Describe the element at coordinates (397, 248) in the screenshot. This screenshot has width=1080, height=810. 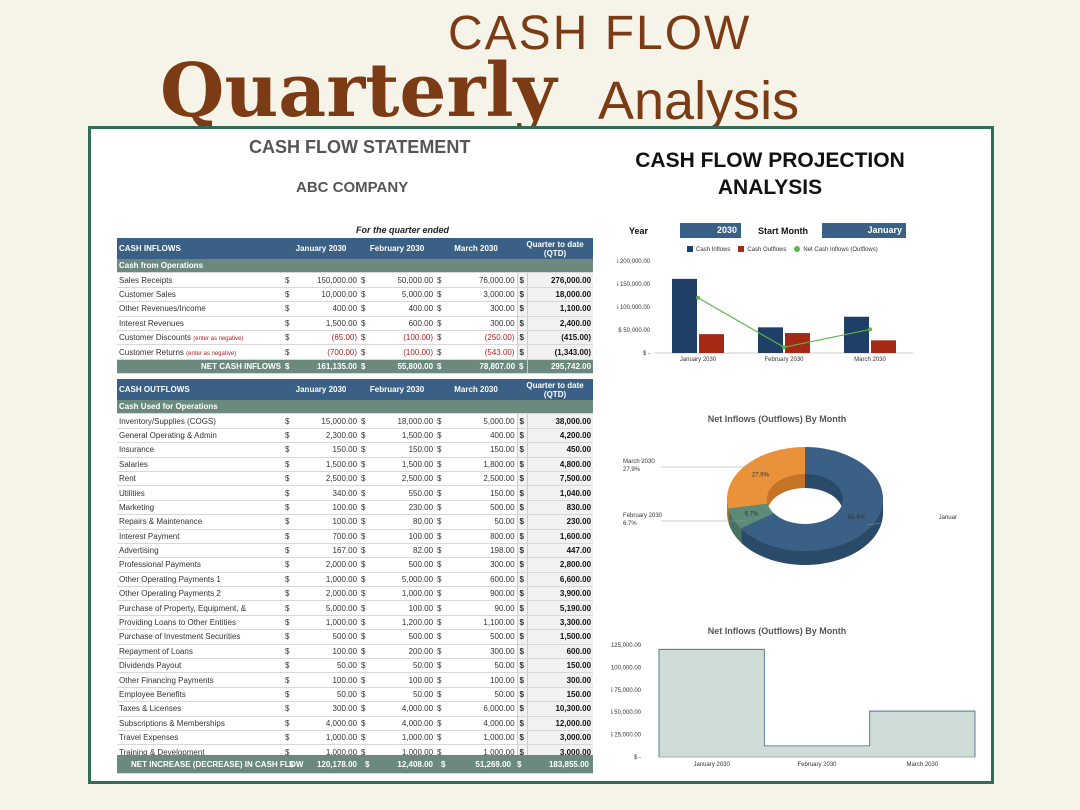
I see `month-header: February 2030` at that location.